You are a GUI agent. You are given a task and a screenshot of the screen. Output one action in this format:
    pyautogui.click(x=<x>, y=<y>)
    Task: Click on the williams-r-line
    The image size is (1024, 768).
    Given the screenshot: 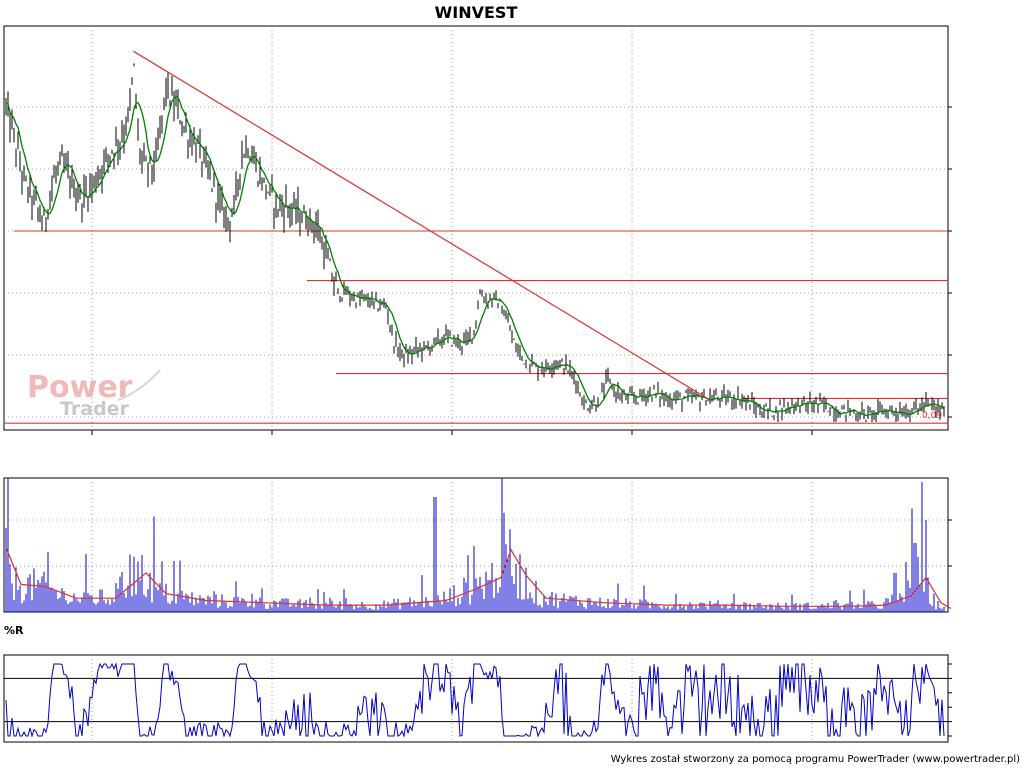 What is the action you would take?
    pyautogui.click(x=475, y=700)
    